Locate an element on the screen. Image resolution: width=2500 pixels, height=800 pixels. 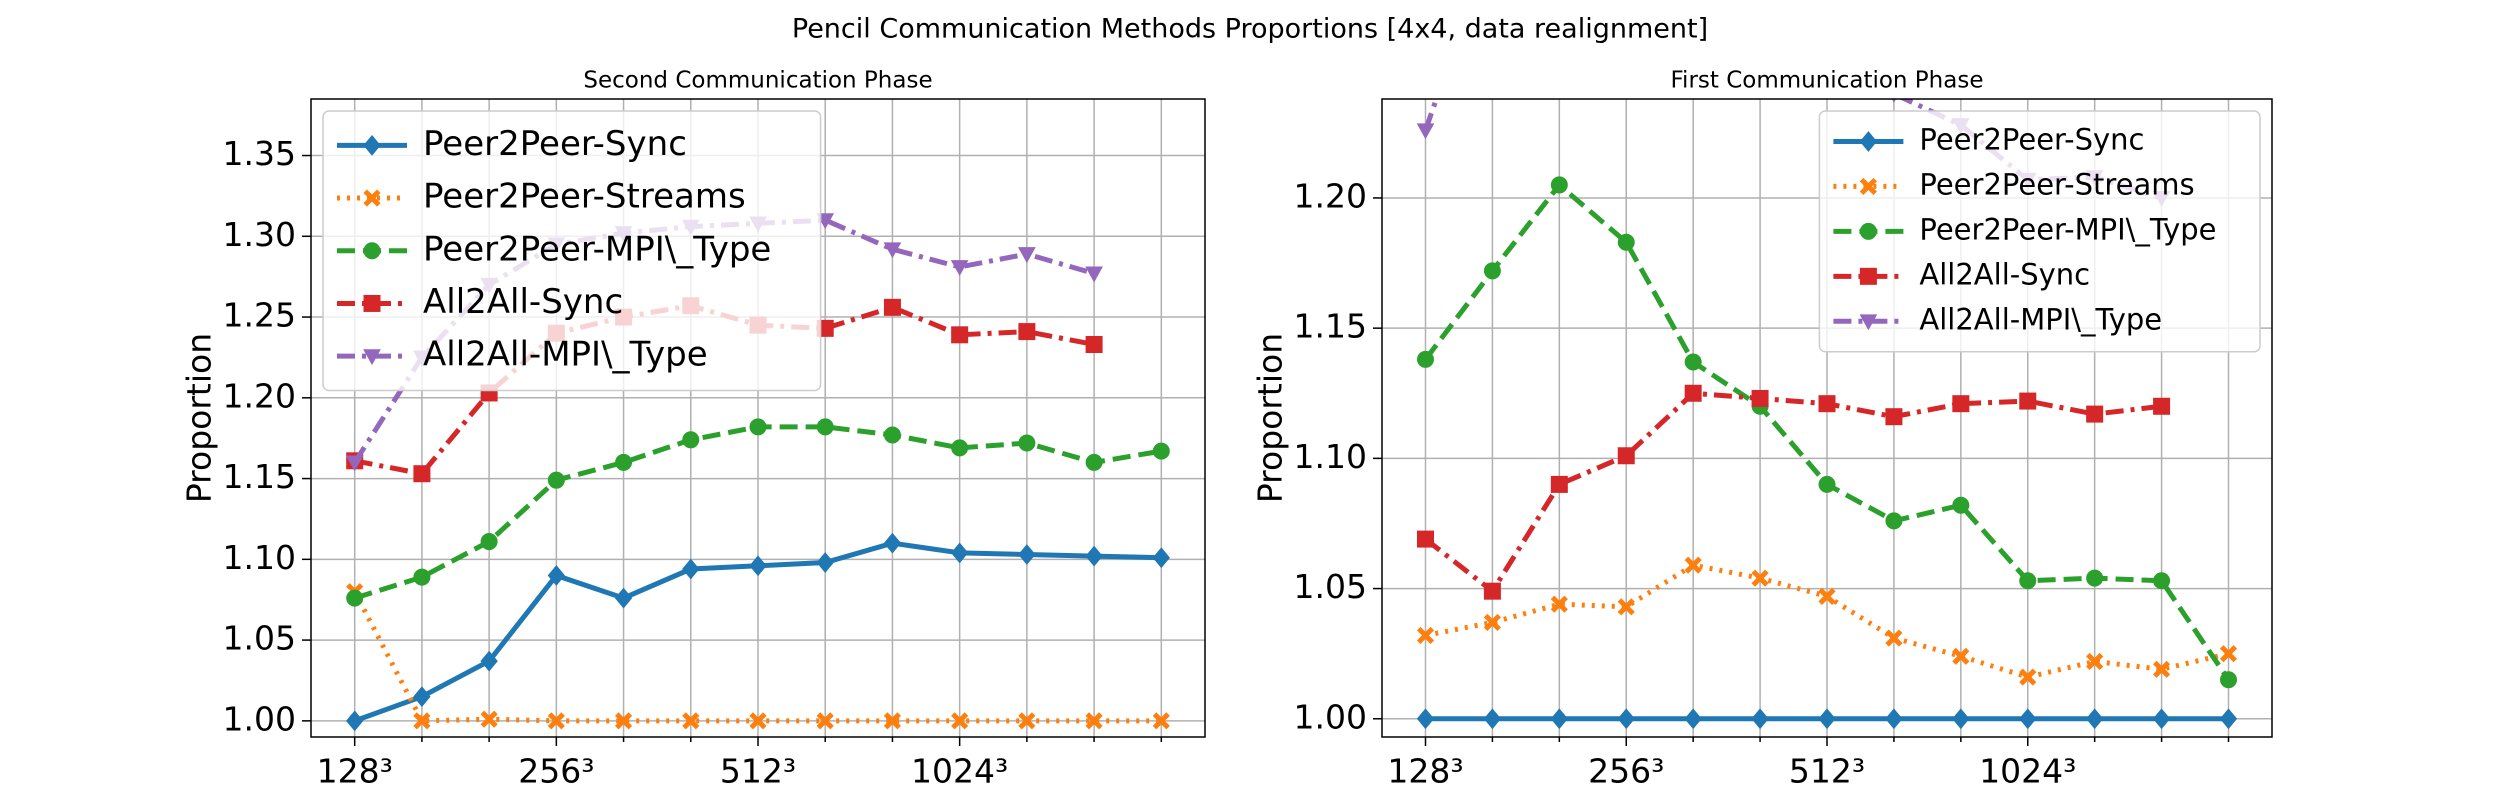
legend-label: All2All-Sync is located at coordinates (2004, 274).